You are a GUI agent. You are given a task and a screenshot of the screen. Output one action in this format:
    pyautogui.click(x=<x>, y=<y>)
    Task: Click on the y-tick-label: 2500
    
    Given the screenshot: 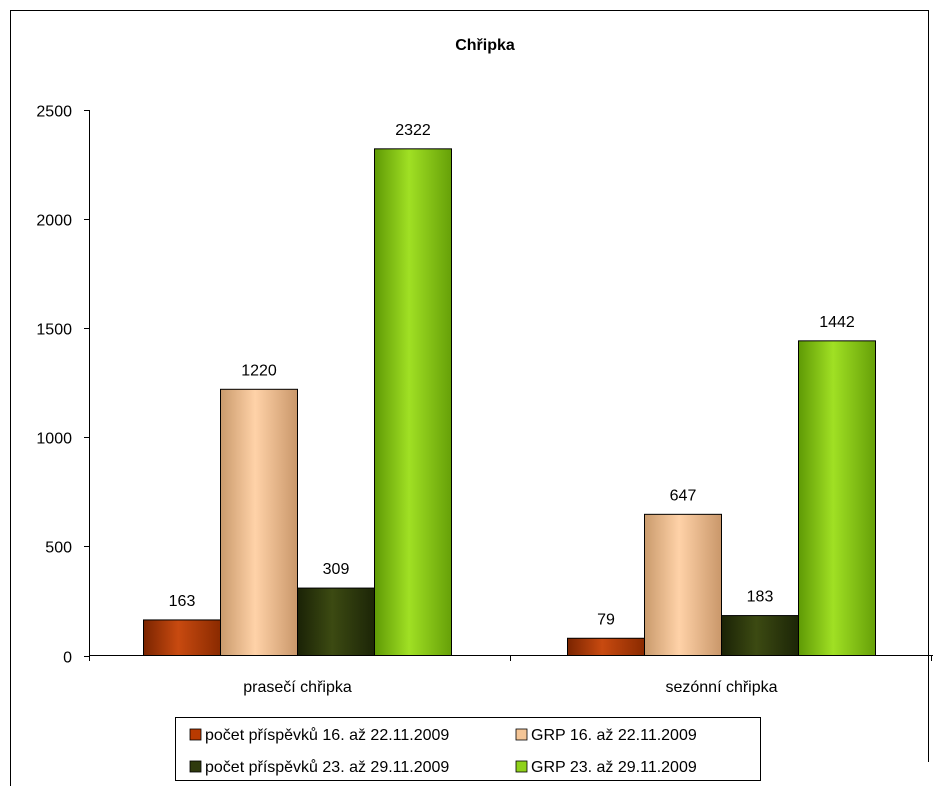 What is the action you would take?
    pyautogui.click(x=54, y=112)
    